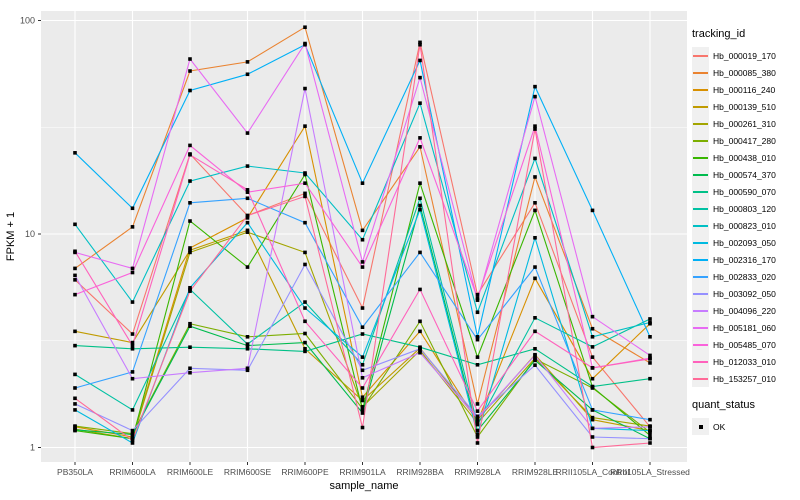 The width and height of the screenshot is (800, 500). Describe the element at coordinates (746, 259) in the screenshot. I see `legend-entry: Hb_002316_170` at that location.